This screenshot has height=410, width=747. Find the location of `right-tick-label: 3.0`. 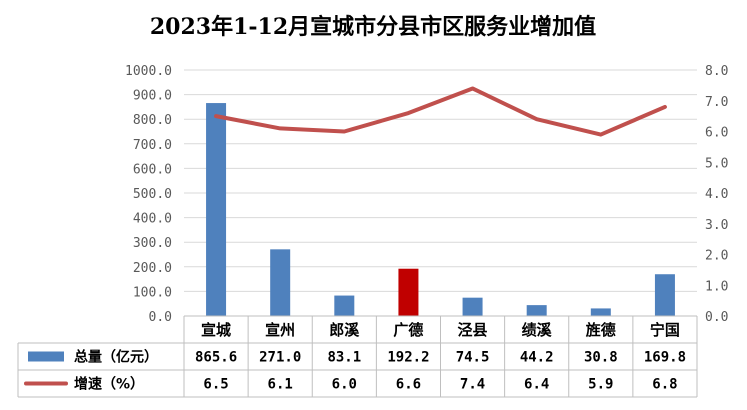

right-tick-label: 3.0 is located at coordinates (716, 225).